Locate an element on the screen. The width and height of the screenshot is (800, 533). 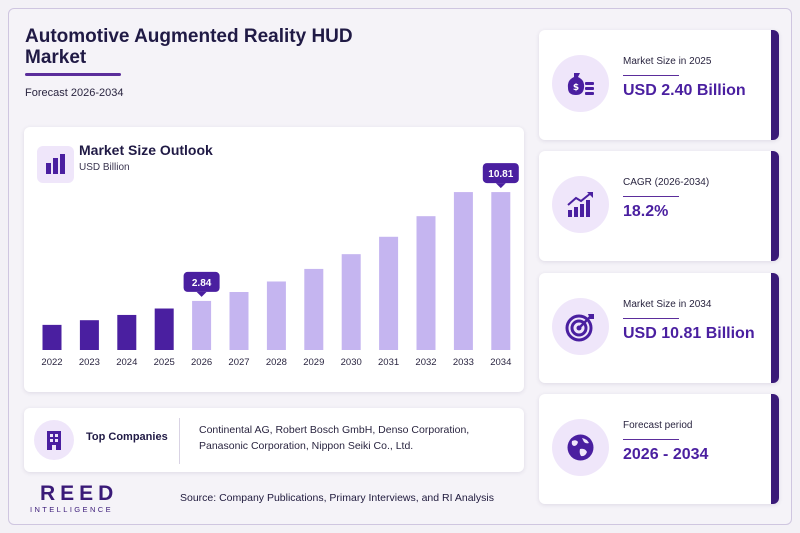
page-subtitle: Forecast 2026-2034 is located at coordinates (74, 93).